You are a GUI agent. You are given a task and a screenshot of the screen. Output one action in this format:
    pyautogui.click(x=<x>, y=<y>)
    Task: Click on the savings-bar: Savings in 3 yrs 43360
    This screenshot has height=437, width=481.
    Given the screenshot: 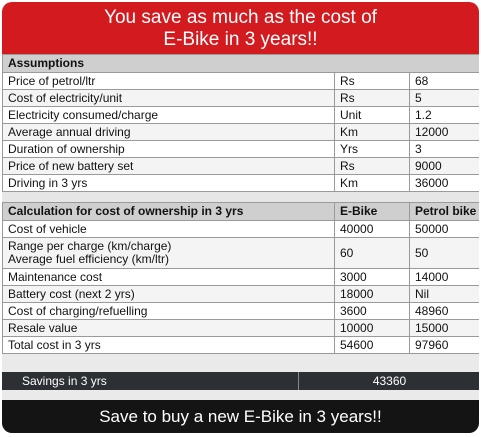 What is the action you would take?
    pyautogui.click(x=240, y=381)
    